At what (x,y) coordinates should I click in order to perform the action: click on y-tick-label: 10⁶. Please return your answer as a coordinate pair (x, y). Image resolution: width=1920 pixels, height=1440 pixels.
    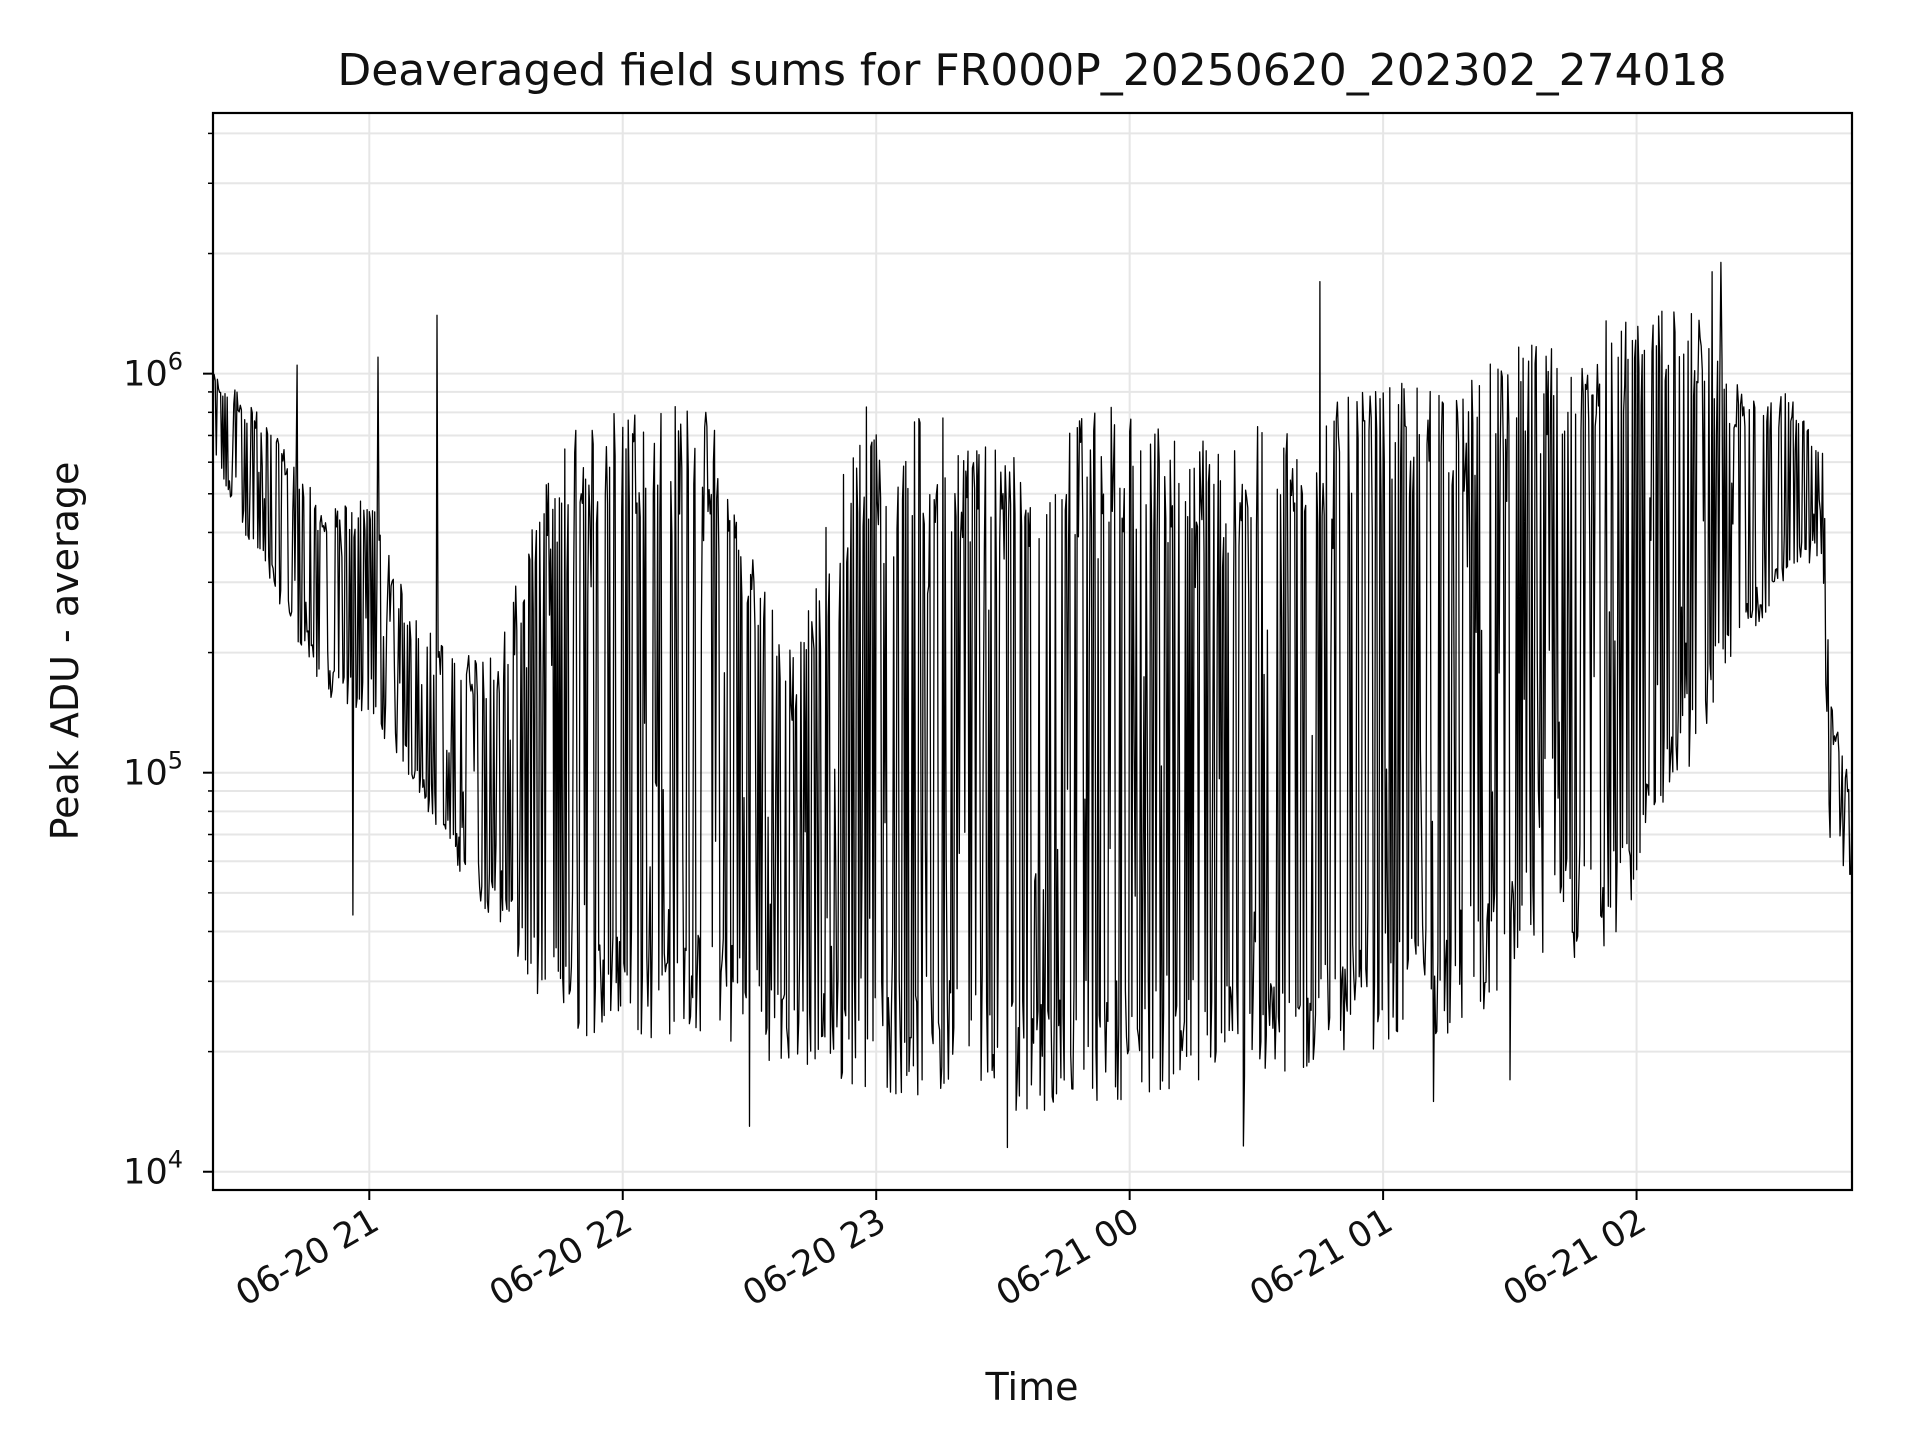
    Looking at the image, I should click on (153, 371).